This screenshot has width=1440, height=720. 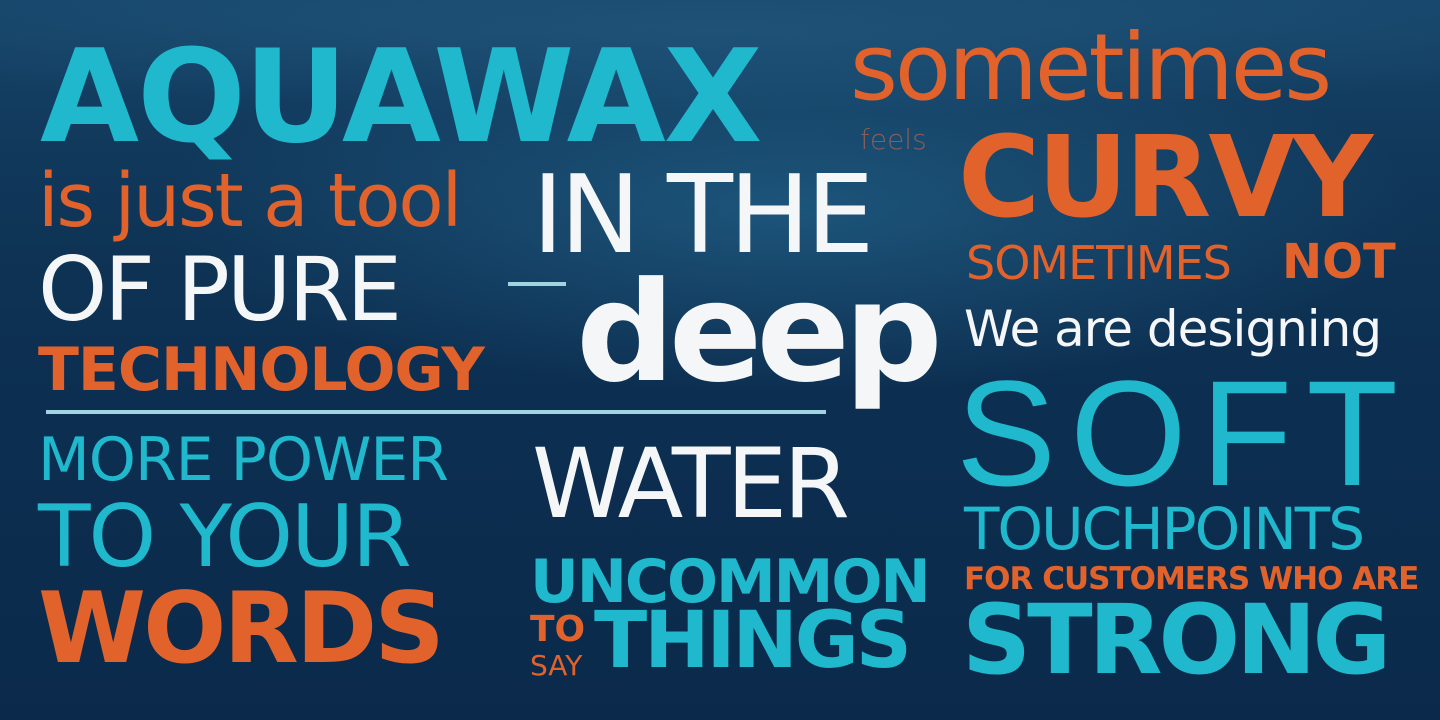 I want to click on word-soft: SOFT, so click(x=1184, y=433).